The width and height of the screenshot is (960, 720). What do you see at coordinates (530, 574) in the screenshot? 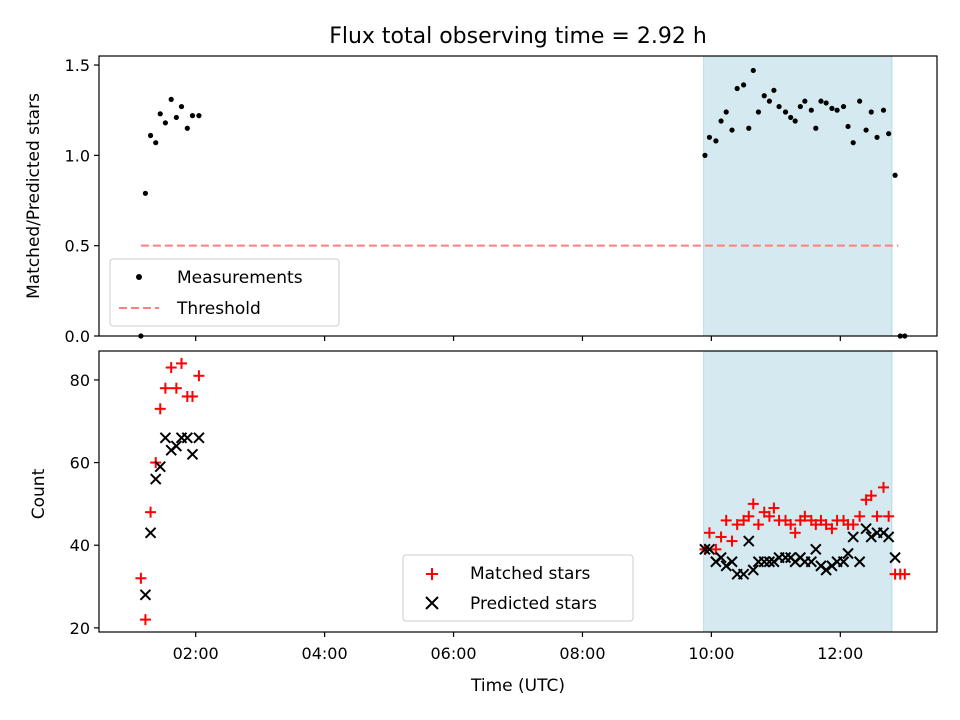
I see `legend-matched-label: Matched stars` at bounding box center [530, 574].